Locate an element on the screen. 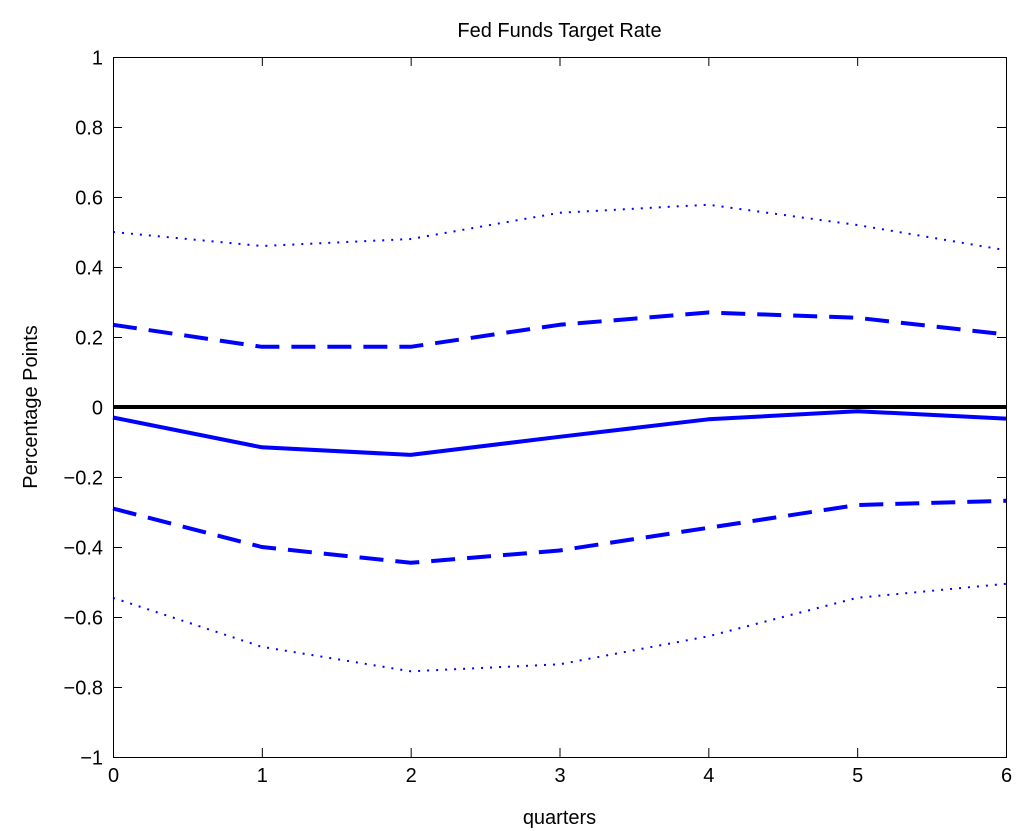 This screenshot has height=831, width=1016. series-line-1-dashed is located at coordinates (559, 329).